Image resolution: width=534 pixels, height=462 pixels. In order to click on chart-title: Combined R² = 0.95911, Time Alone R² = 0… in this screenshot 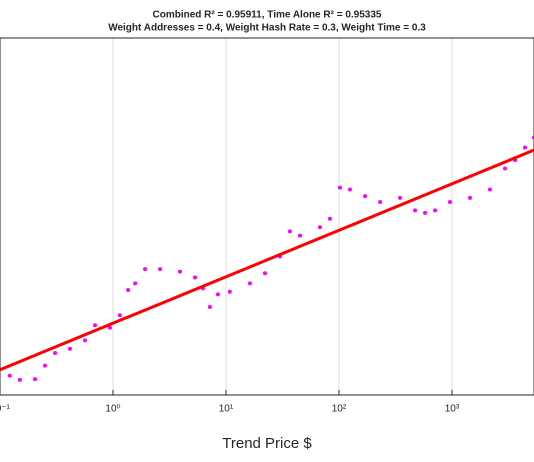, I will do `click(267, 15)`.